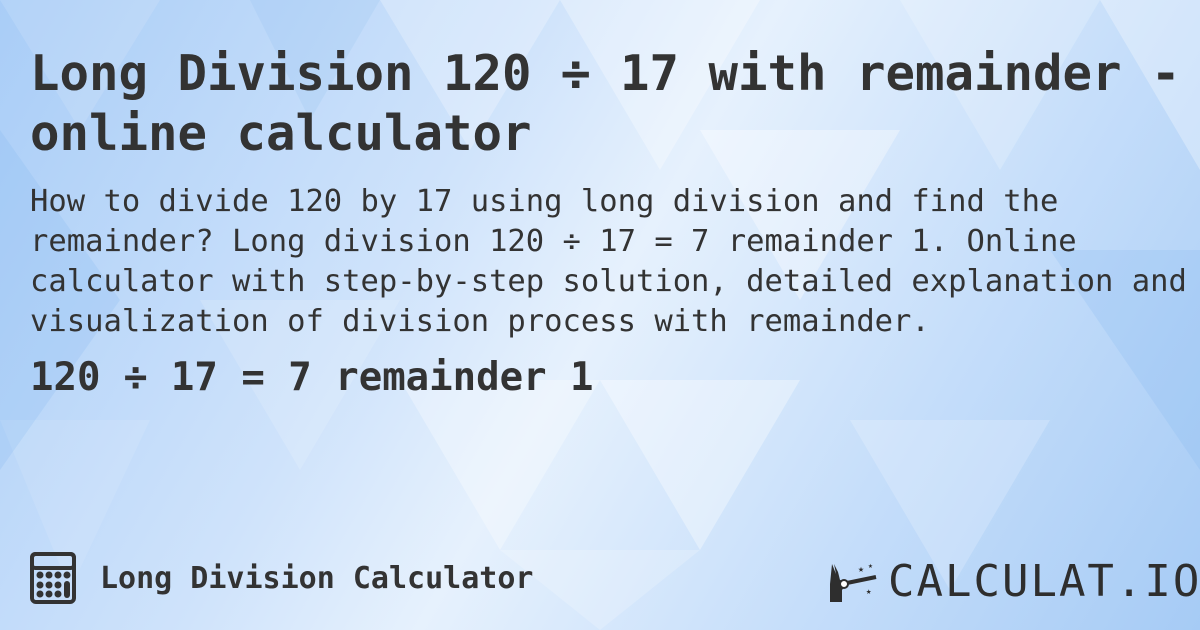 This screenshot has width=1200, height=630. What do you see at coordinates (53, 578) in the screenshot?
I see `calculator-icon` at bounding box center [53, 578].